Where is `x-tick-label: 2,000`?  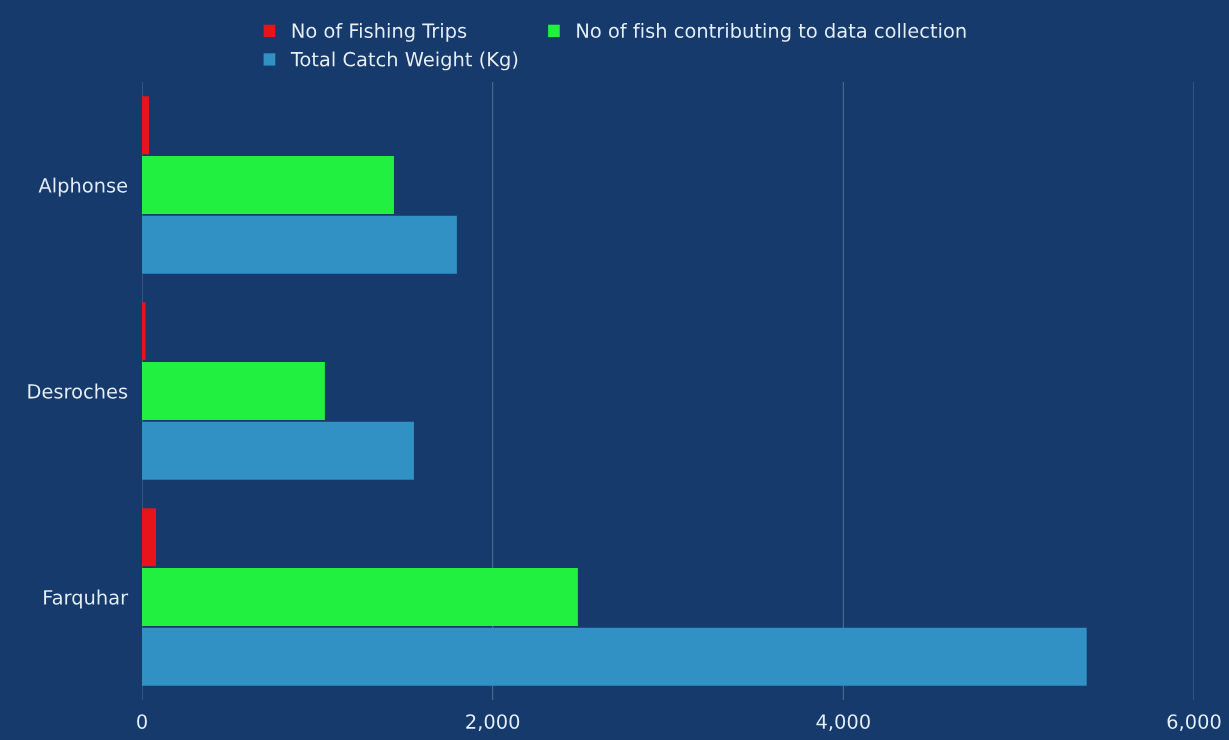
x-tick-label: 2,000 is located at coordinates (493, 722).